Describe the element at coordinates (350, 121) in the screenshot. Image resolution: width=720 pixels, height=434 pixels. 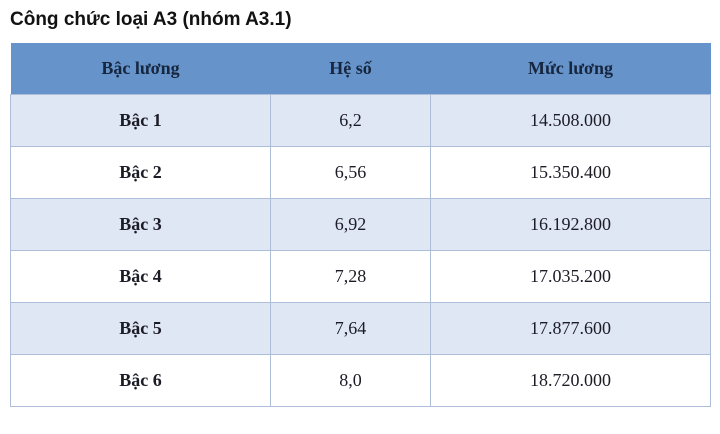
I see `coefficient-cell: 6,2` at that location.